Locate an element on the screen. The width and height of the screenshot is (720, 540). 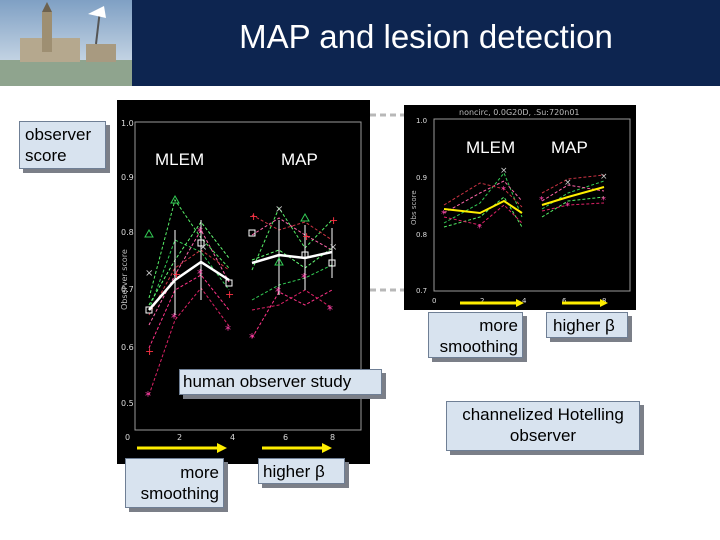
x-tick-2: 2 is located at coordinates (179, 437).